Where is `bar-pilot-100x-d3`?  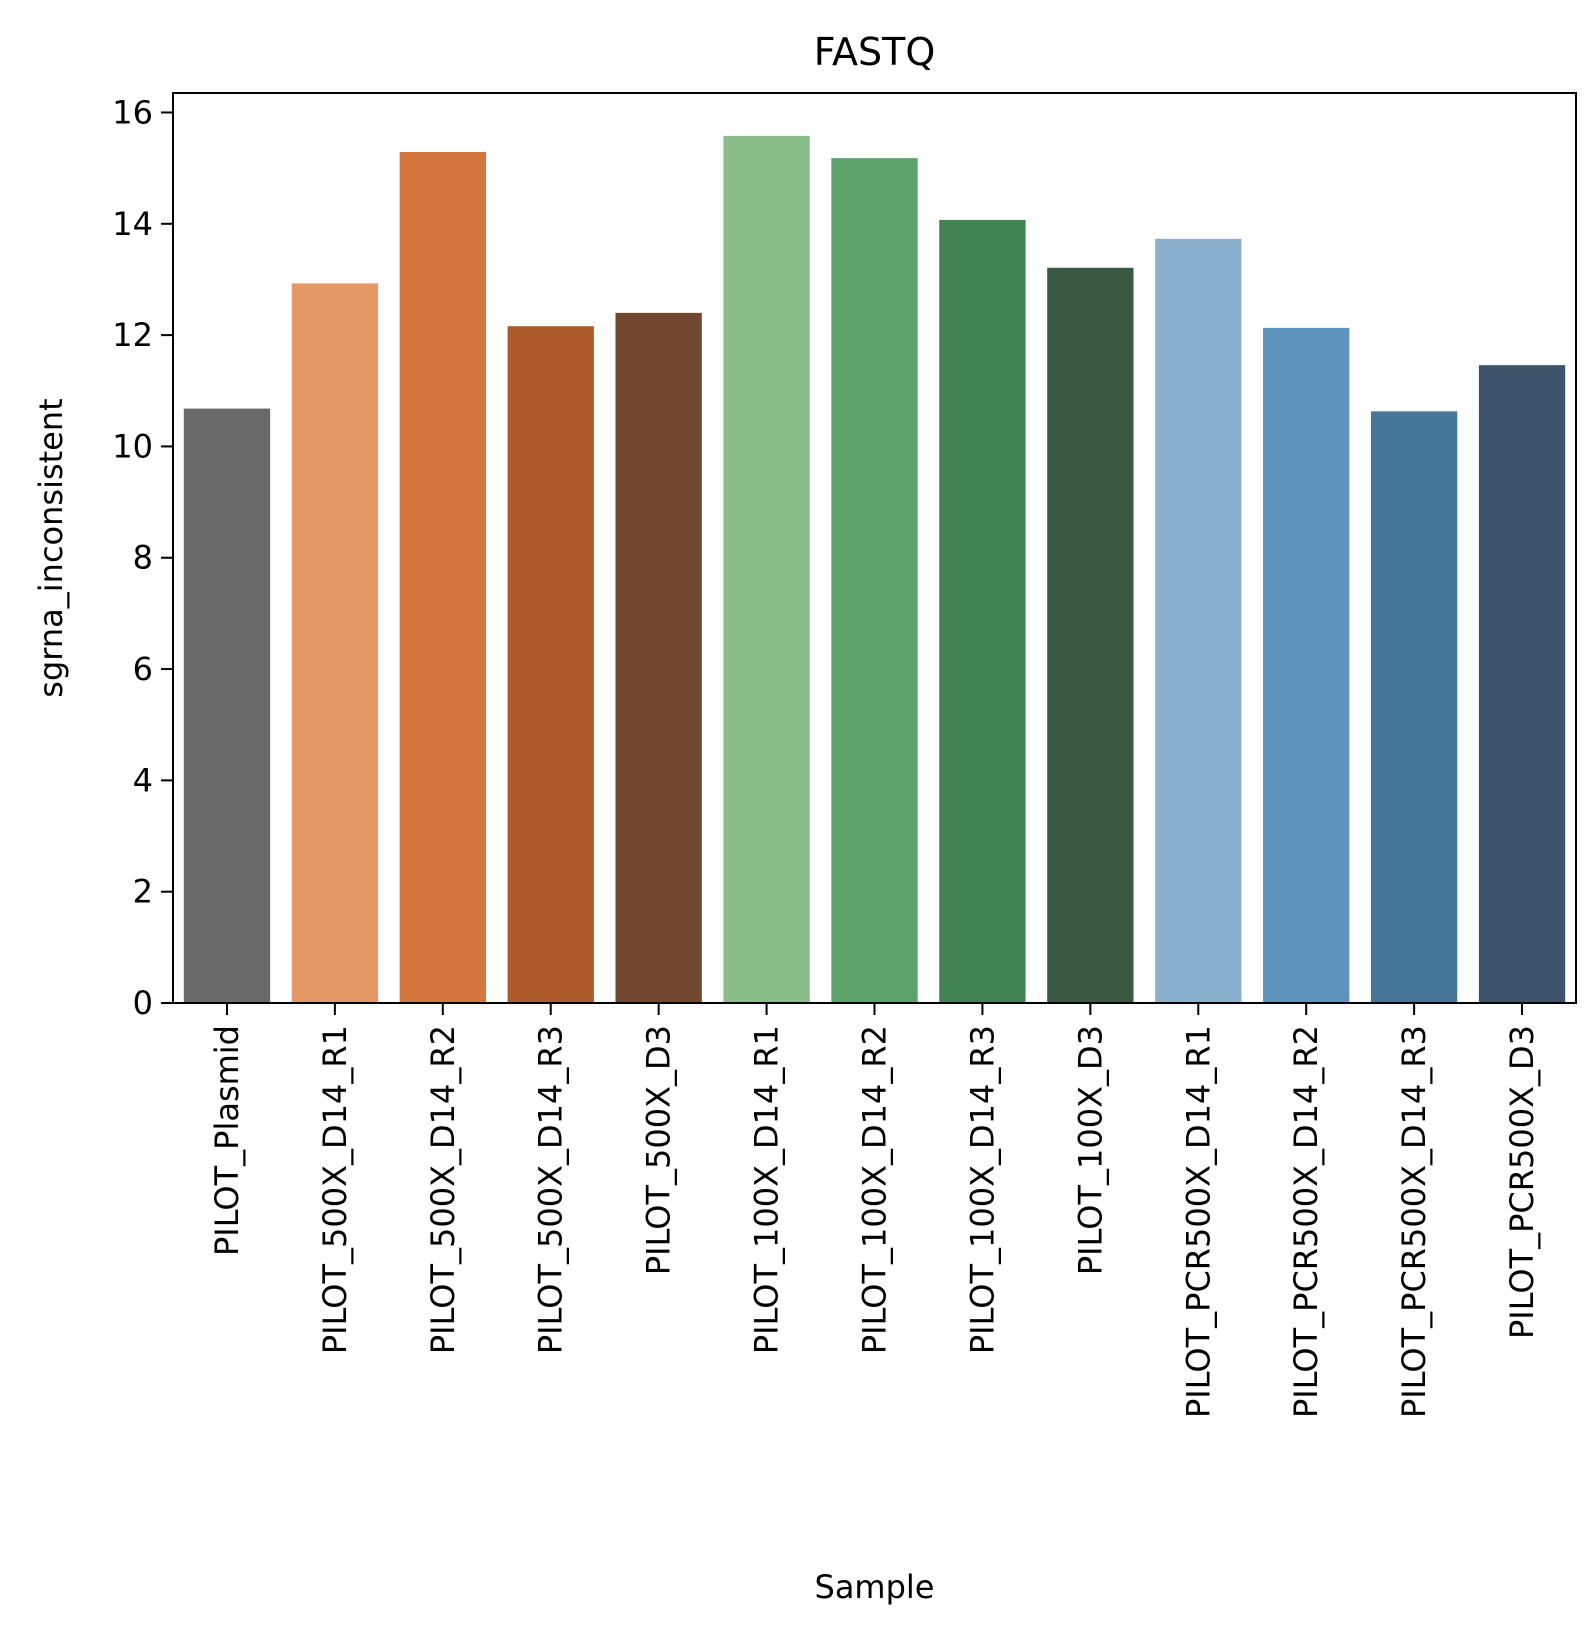
bar-pilot-100x-d3 is located at coordinates (1090, 635).